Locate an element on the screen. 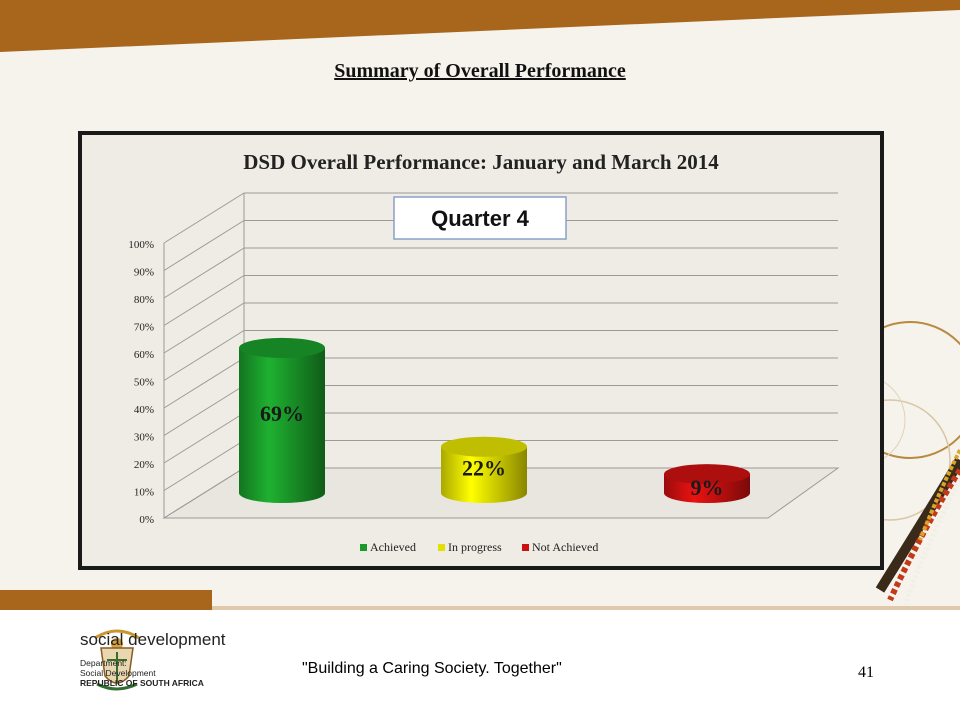 The height and width of the screenshot is (720, 960). coat-of-arms-logo is located at coordinates (117, 660).